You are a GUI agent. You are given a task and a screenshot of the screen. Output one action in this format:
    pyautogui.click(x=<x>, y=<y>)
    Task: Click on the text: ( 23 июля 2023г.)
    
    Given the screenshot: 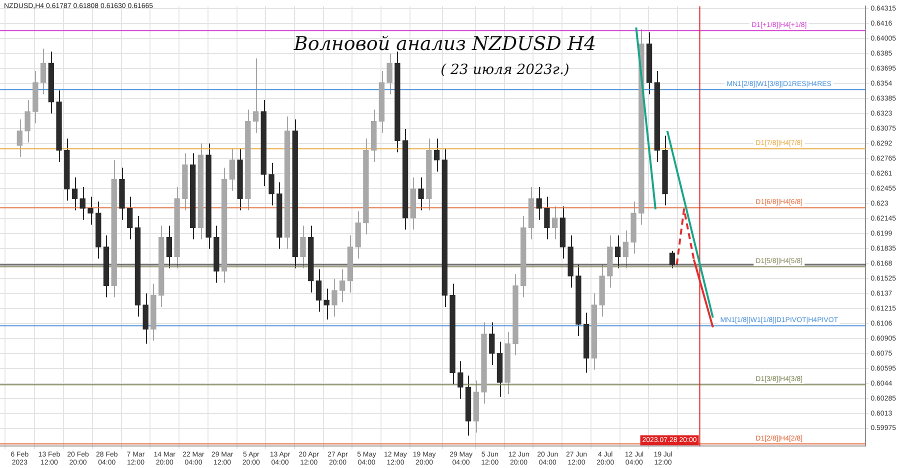 What is the action you would take?
    pyautogui.click(x=505, y=70)
    